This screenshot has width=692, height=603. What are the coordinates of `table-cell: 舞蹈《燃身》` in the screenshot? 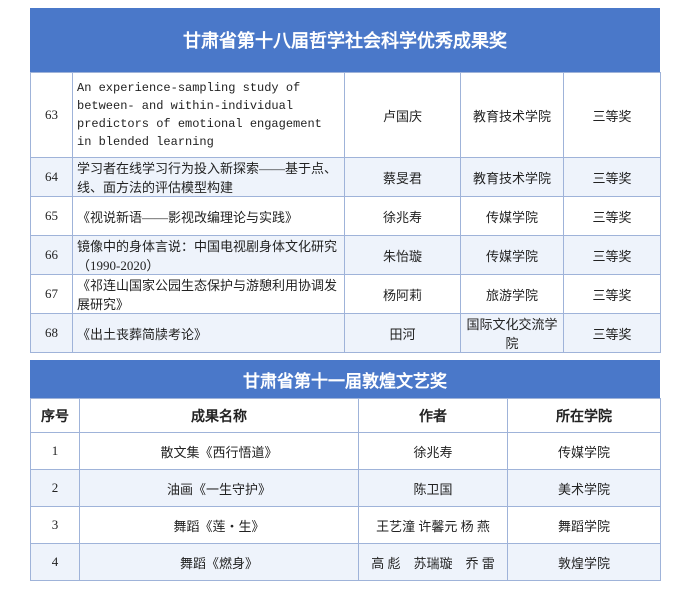 It's located at (219, 562).